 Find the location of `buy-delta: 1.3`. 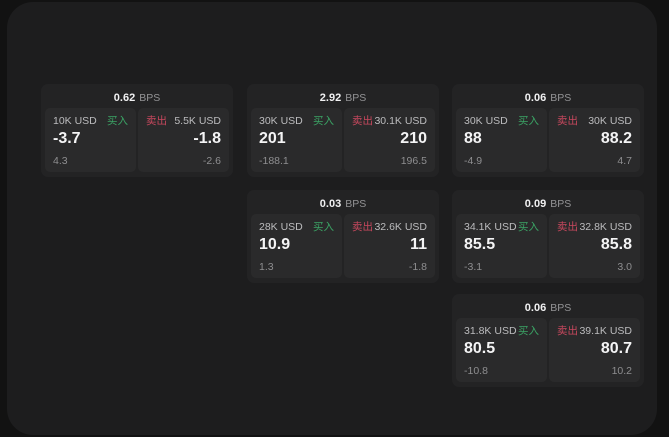

buy-delta: 1.3 is located at coordinates (266, 267).